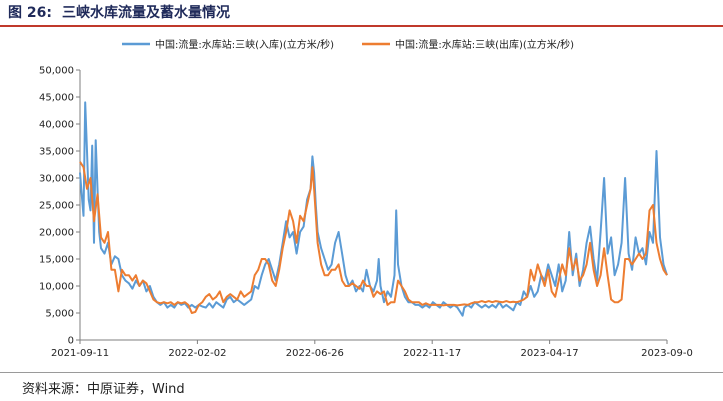  I want to click on figure-title-text: 三峡水库流量及蓄水量情况, so click(145, 13).